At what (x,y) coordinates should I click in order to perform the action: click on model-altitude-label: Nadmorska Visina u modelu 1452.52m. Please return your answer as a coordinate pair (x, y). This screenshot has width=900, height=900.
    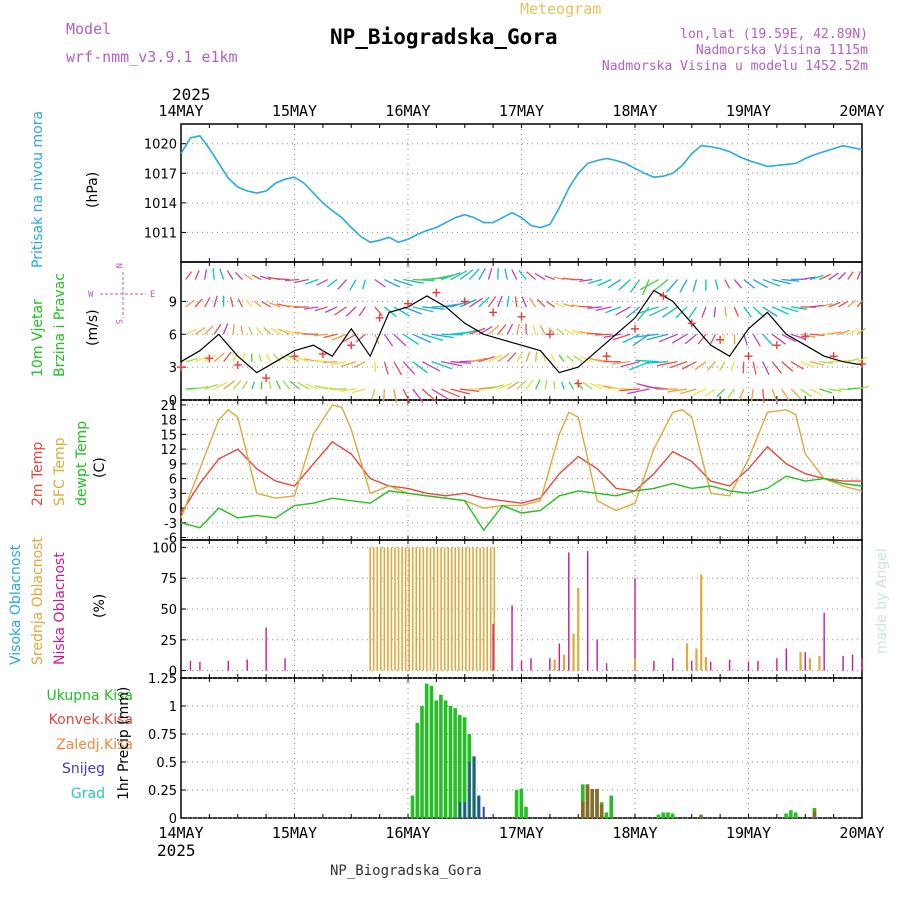
    Looking at the image, I should click on (735, 66).